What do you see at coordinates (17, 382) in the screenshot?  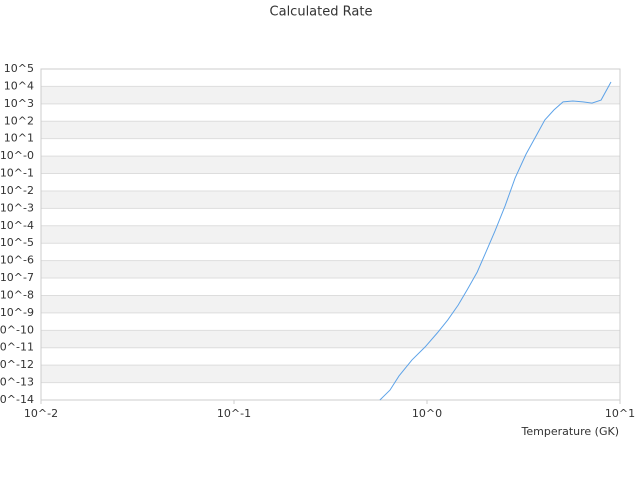 I see `y-tick-label: 10^-13` at bounding box center [17, 382].